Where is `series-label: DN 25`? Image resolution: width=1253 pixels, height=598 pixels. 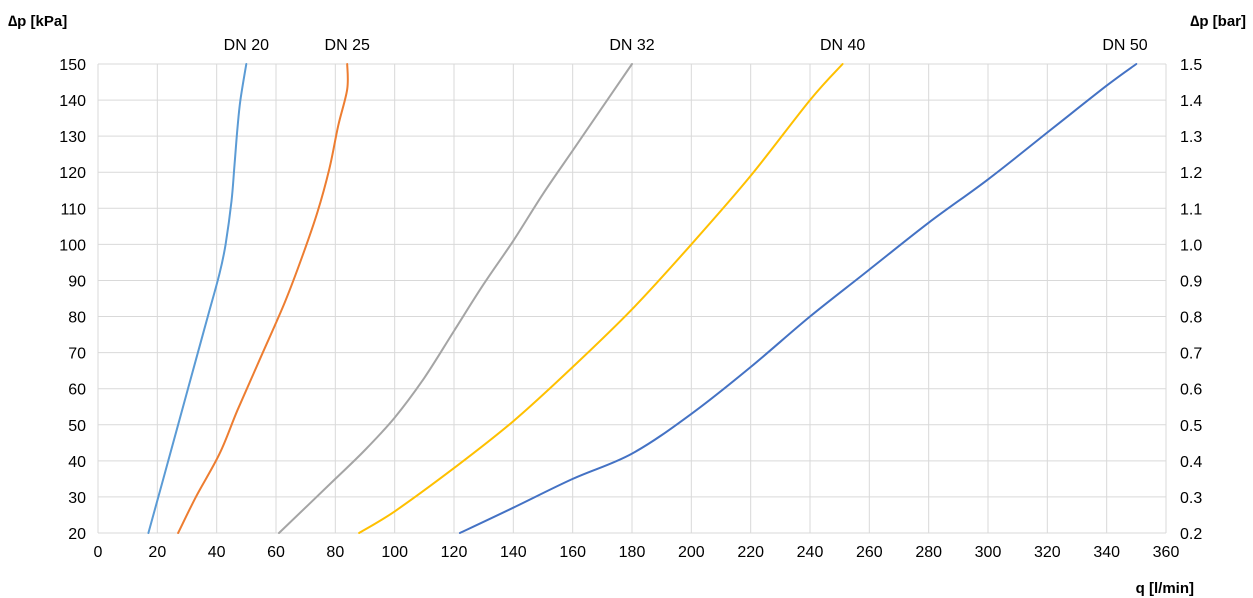
series-label: DN 25 is located at coordinates (347, 45).